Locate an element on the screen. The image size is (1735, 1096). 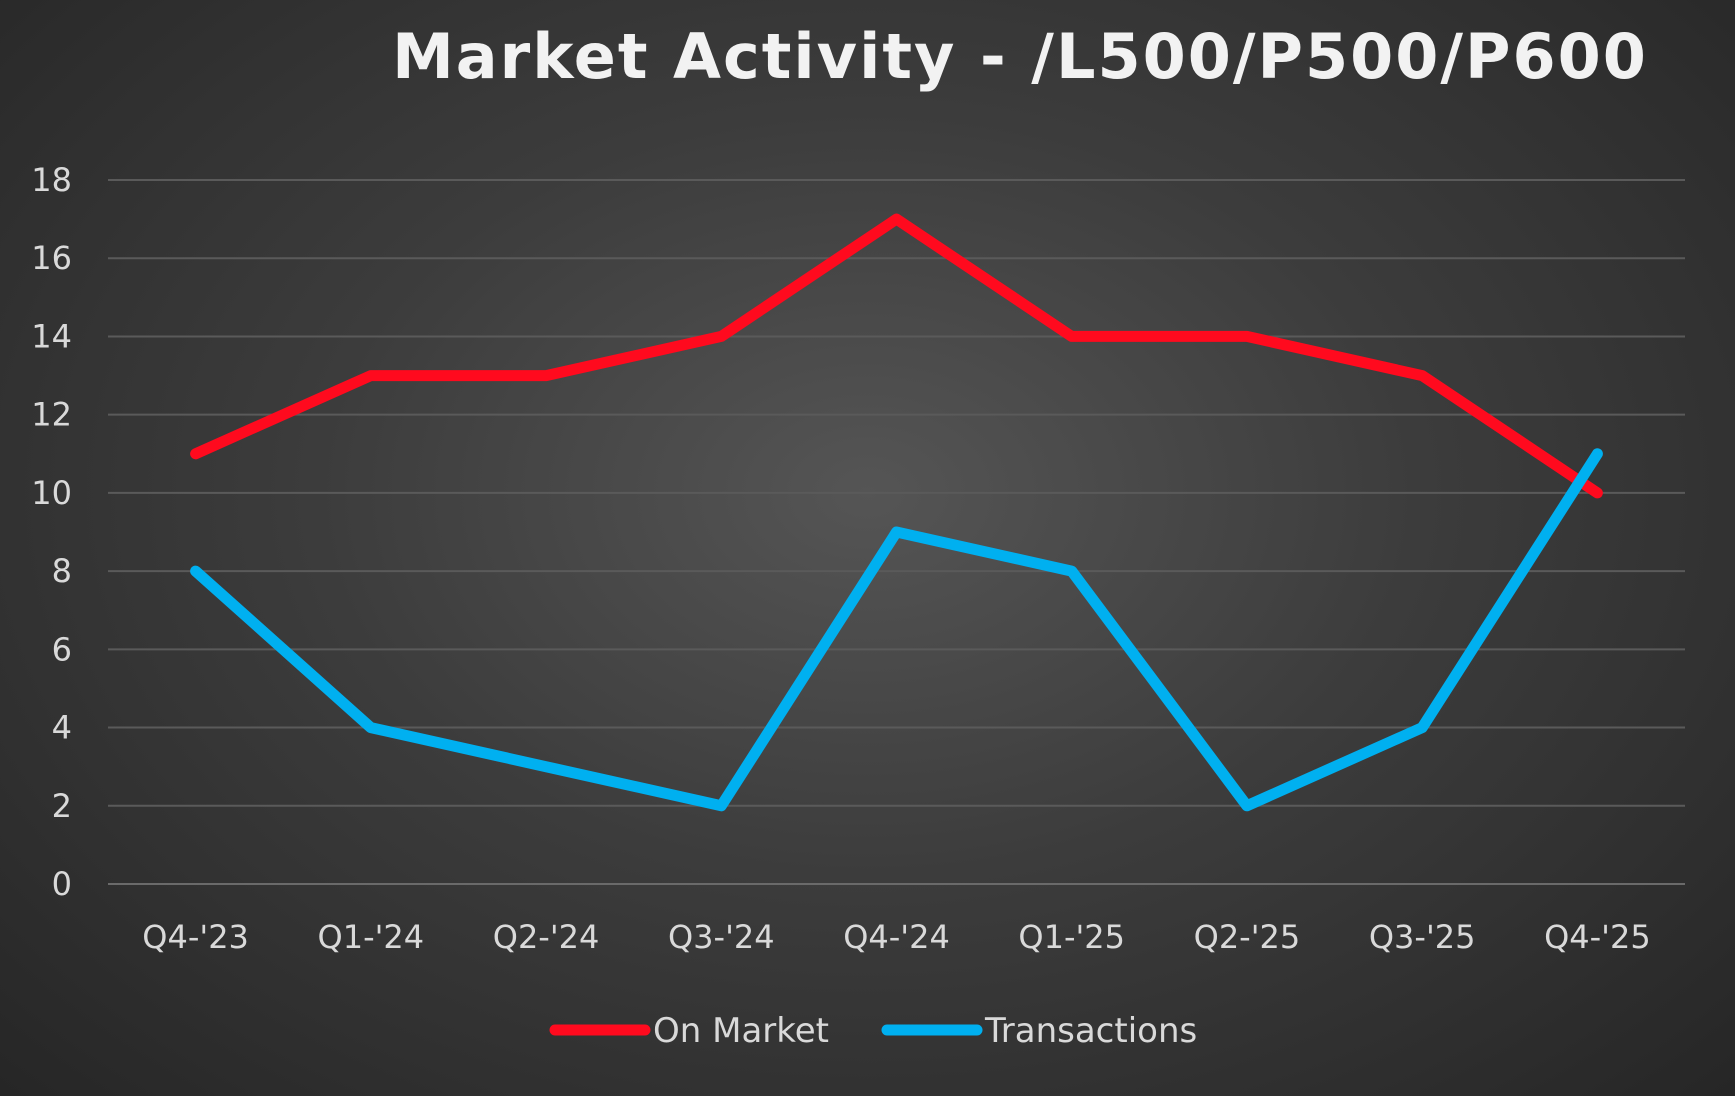
y-tick-label: 18 is located at coordinates (51, 180).